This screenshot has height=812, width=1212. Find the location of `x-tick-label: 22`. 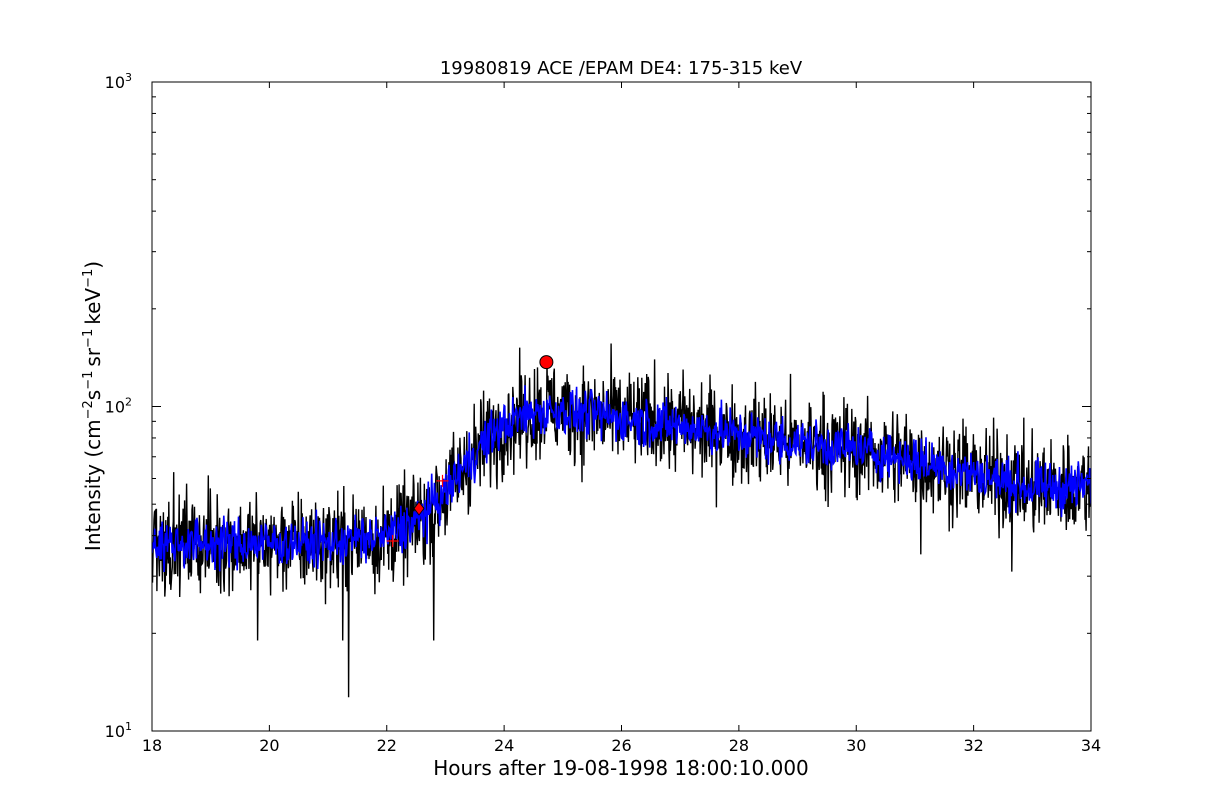

x-tick-label: 22 is located at coordinates (387, 745).